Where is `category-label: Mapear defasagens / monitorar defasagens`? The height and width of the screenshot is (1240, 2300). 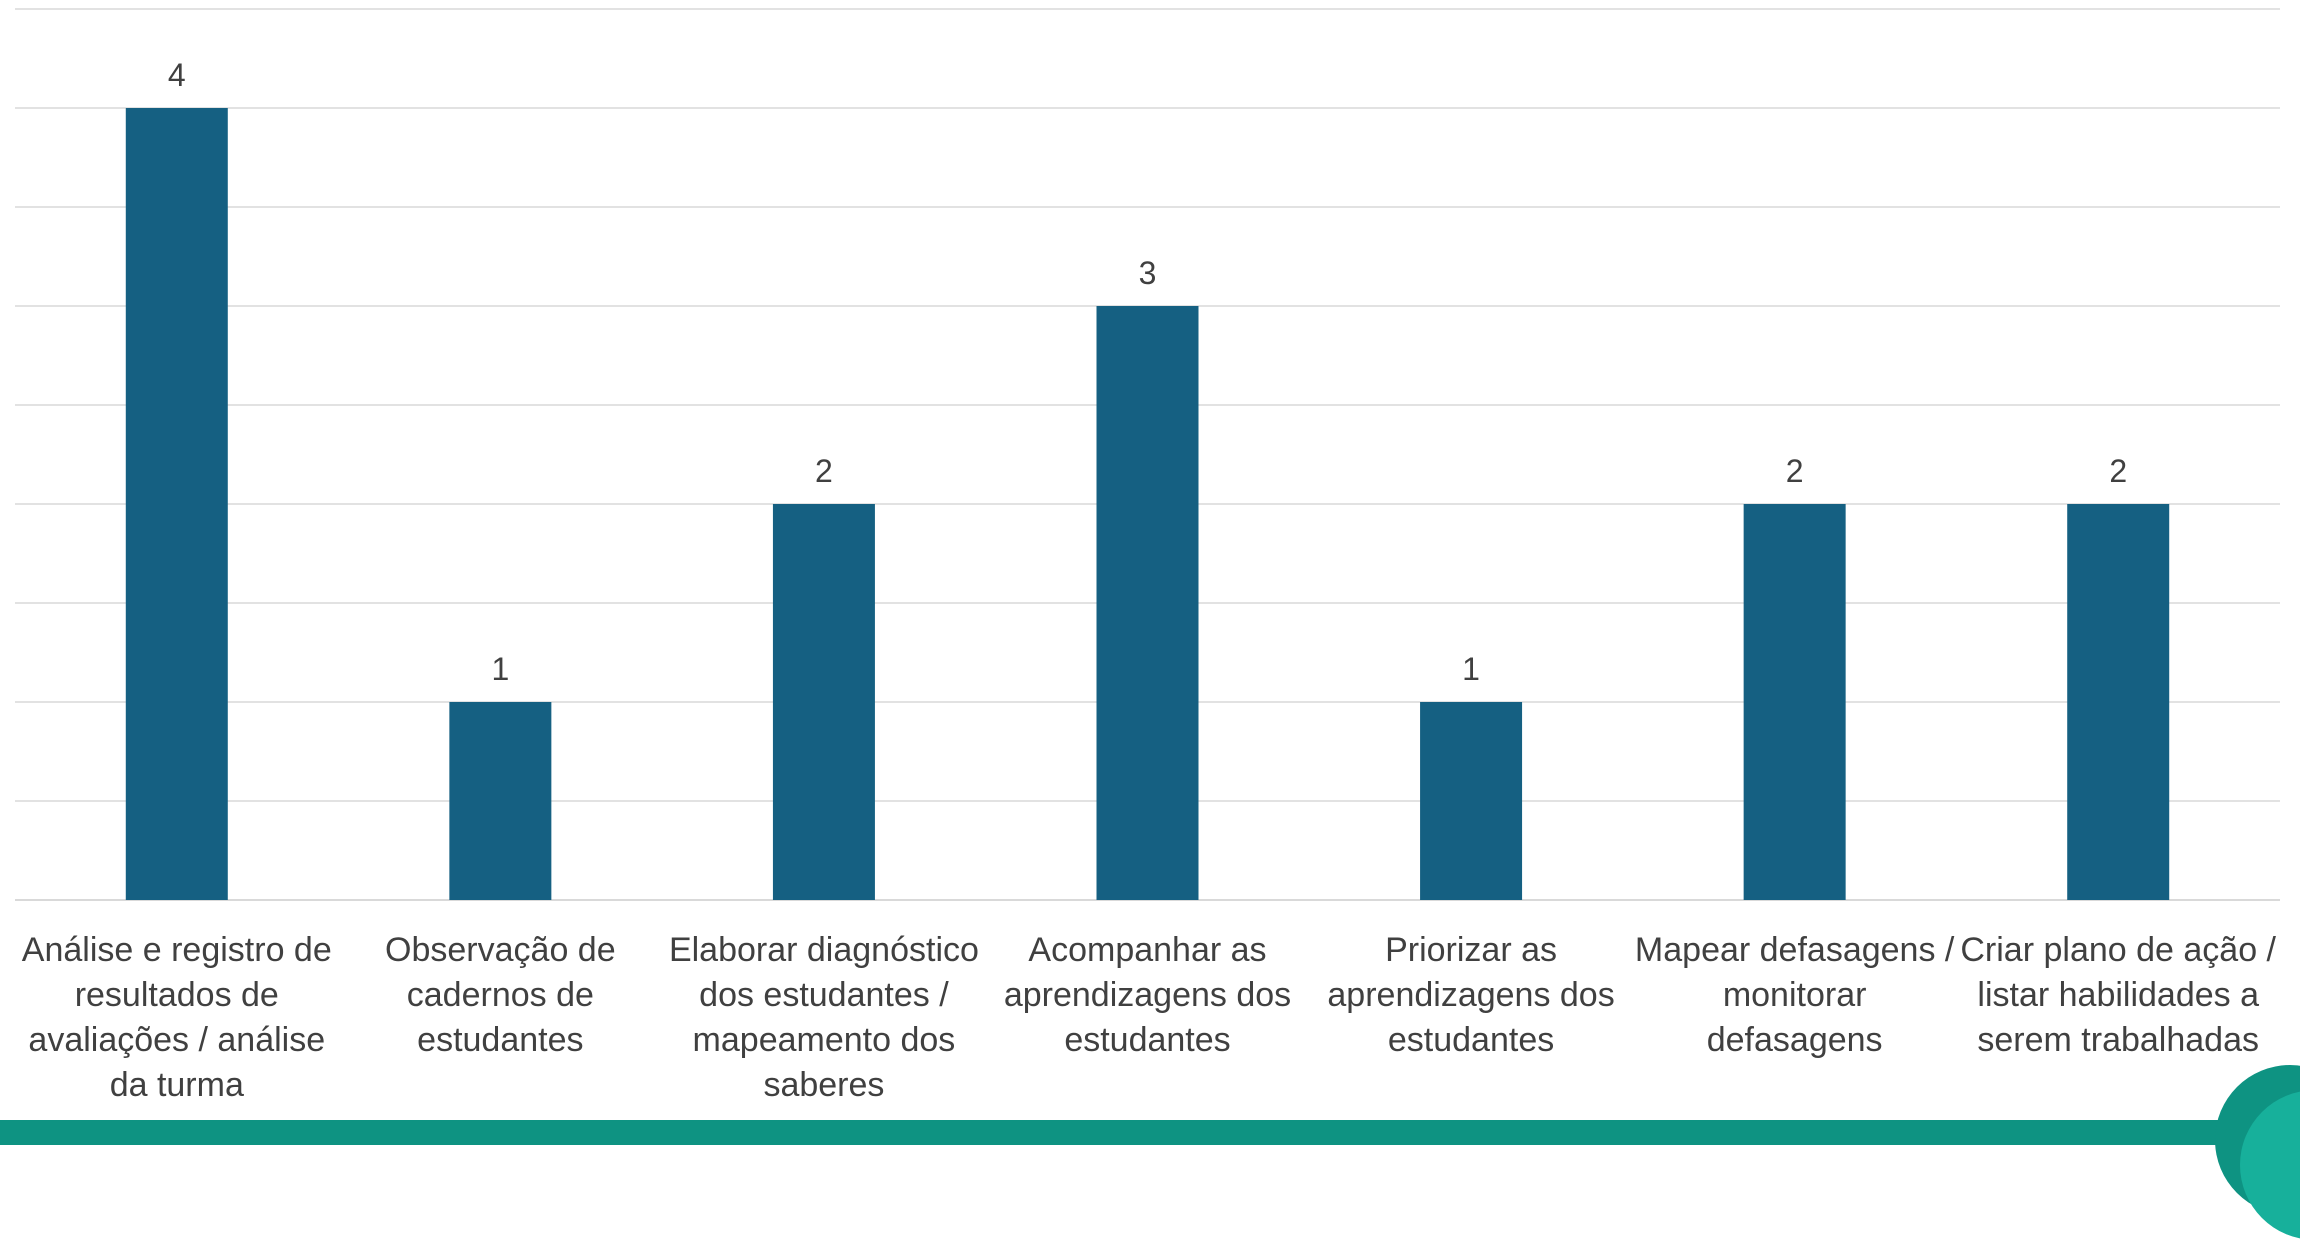
category-label: Mapear defasagens / monitorar defasagens is located at coordinates (1794, 995).